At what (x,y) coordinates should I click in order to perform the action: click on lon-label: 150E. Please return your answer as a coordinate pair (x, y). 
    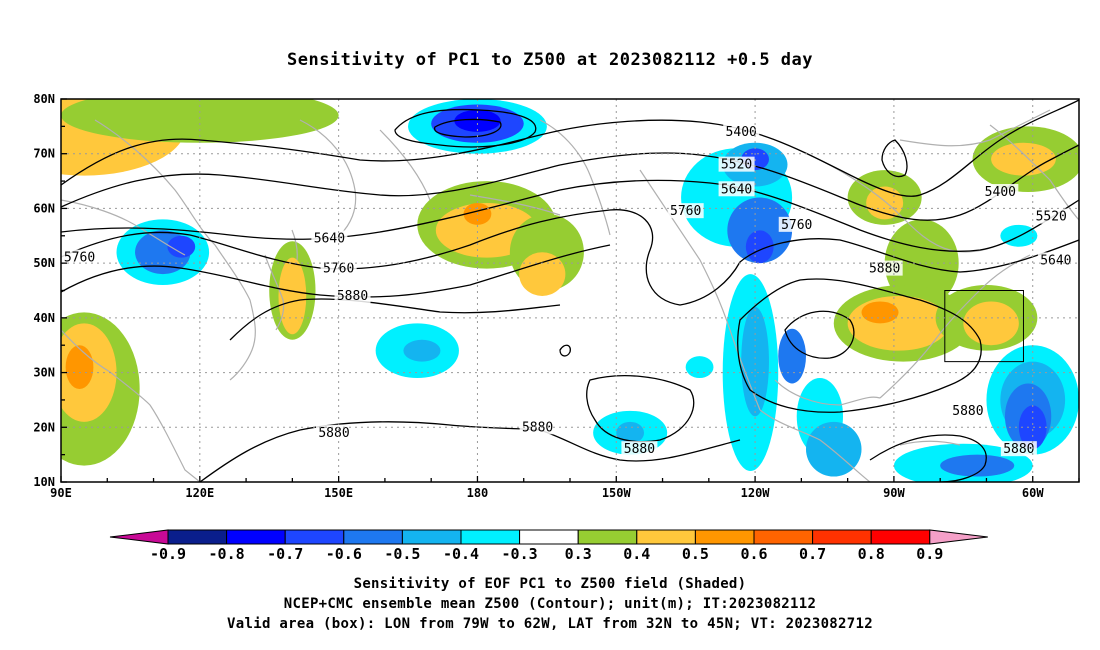
    Looking at the image, I should click on (338, 493).